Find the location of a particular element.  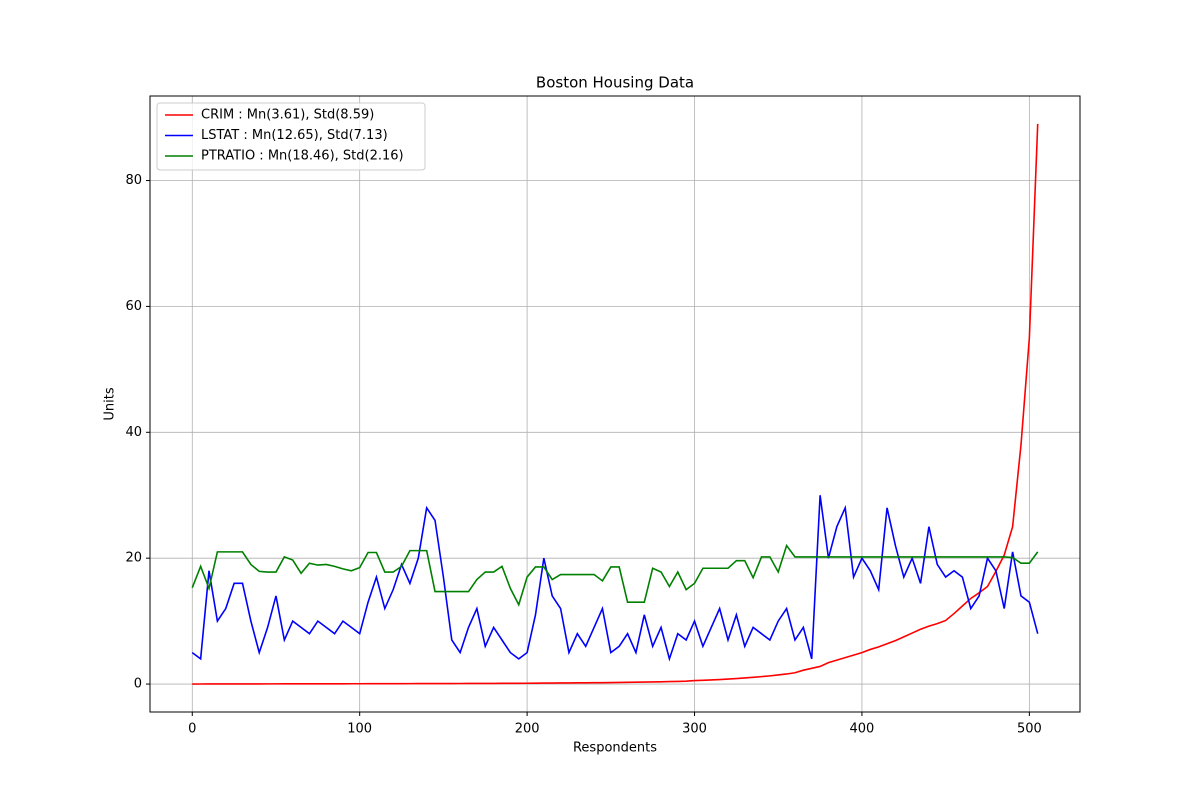

chart-title: Boston Housing Data is located at coordinates (615, 83).